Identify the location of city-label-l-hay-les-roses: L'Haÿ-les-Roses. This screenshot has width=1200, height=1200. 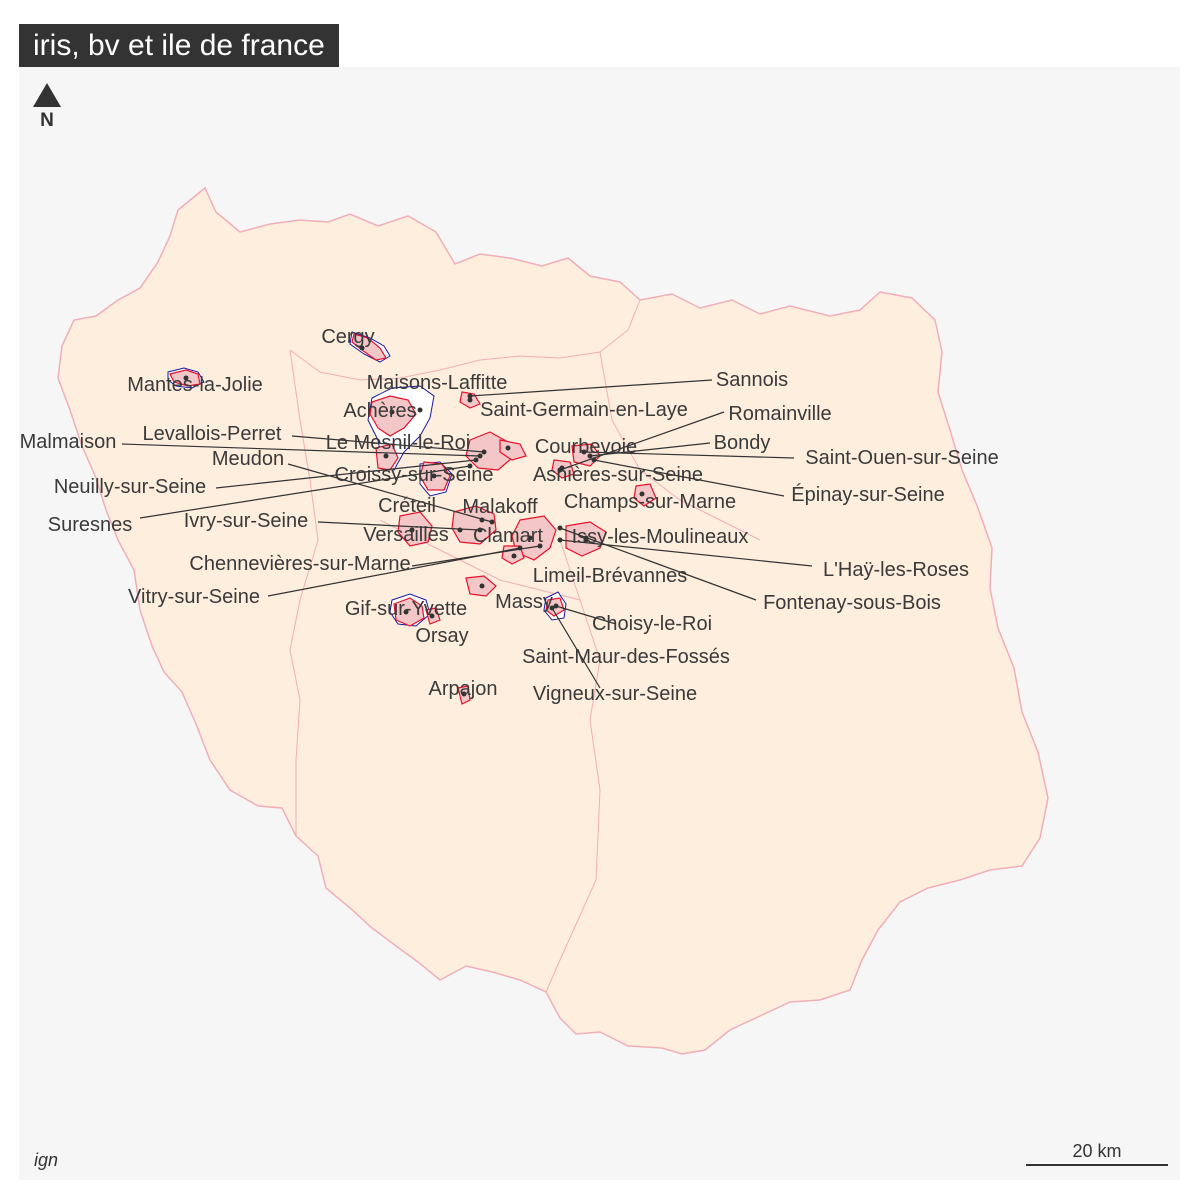
(896, 570).